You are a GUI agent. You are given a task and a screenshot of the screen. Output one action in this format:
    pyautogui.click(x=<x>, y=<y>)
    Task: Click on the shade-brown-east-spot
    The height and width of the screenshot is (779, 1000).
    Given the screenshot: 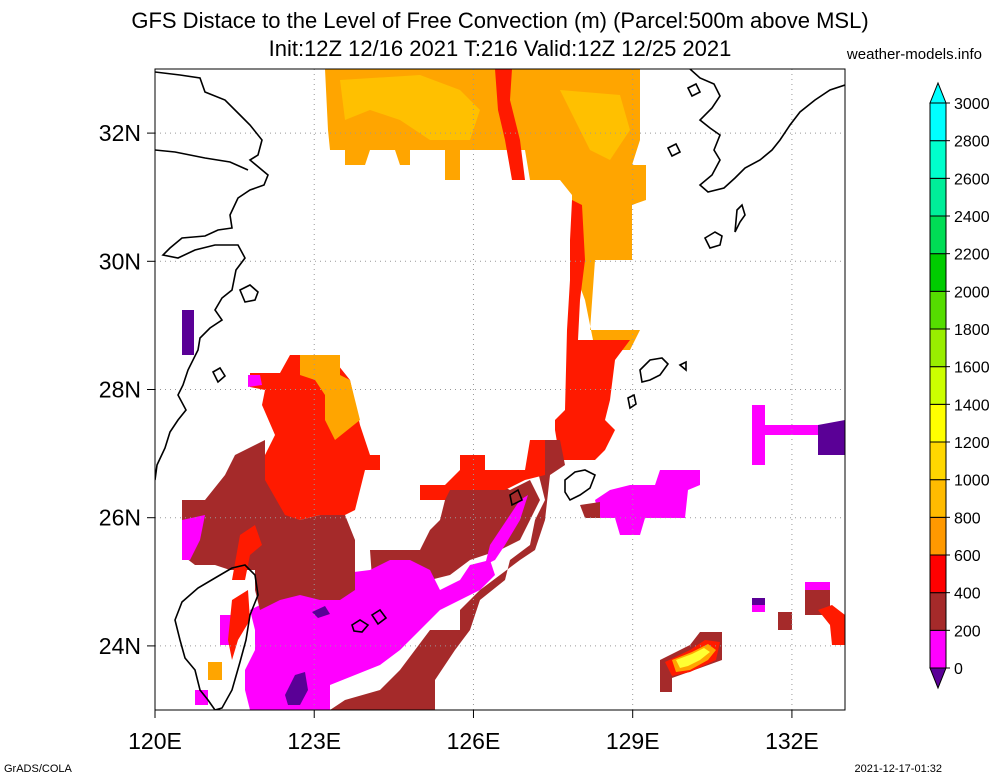 What is the action you would take?
    pyautogui.click(x=590, y=510)
    